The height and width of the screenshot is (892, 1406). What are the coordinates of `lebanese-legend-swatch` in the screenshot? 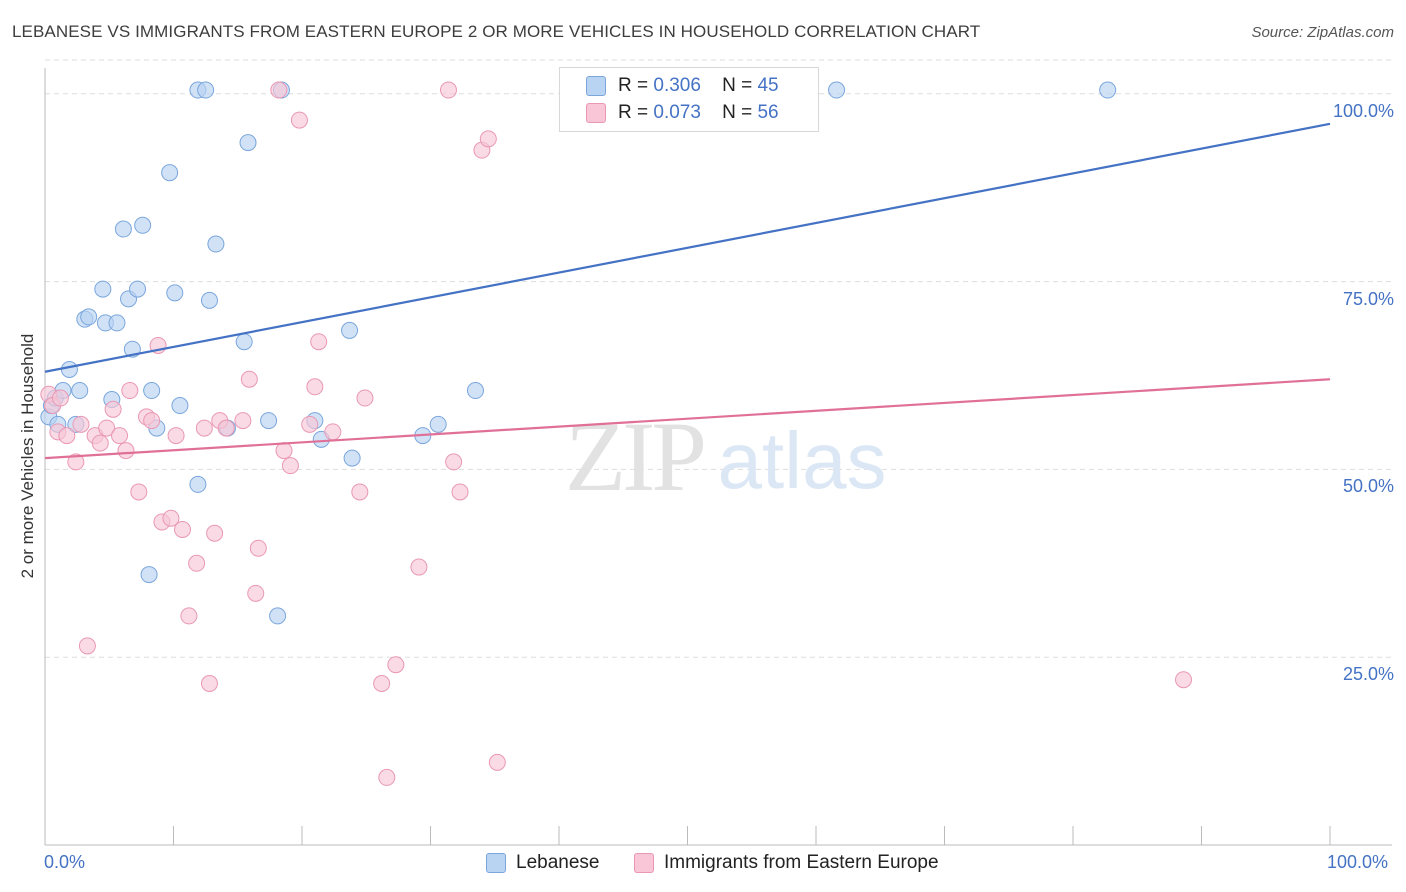 It's located at (496, 863).